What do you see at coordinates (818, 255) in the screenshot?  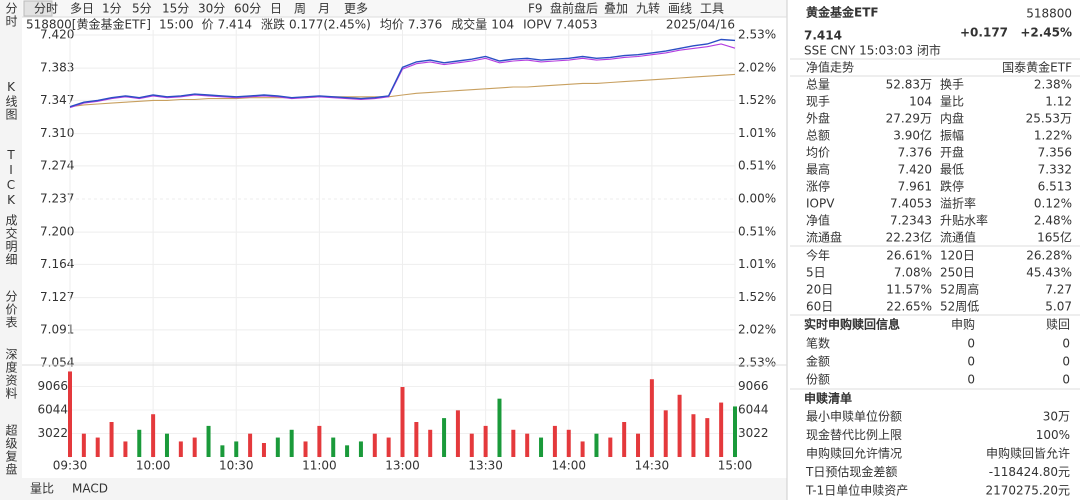 I see `row-label: 今年` at bounding box center [818, 255].